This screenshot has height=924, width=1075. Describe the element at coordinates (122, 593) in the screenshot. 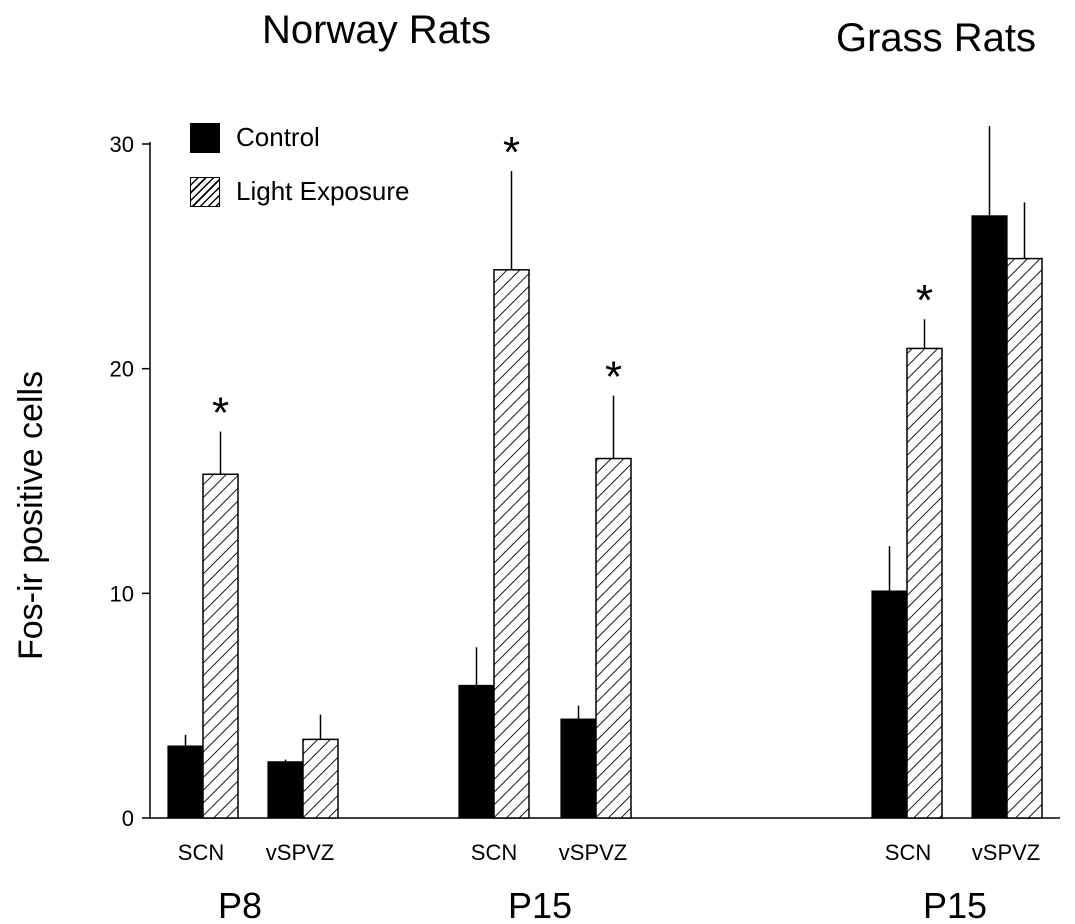

I see `y-tick-label: 10` at that location.